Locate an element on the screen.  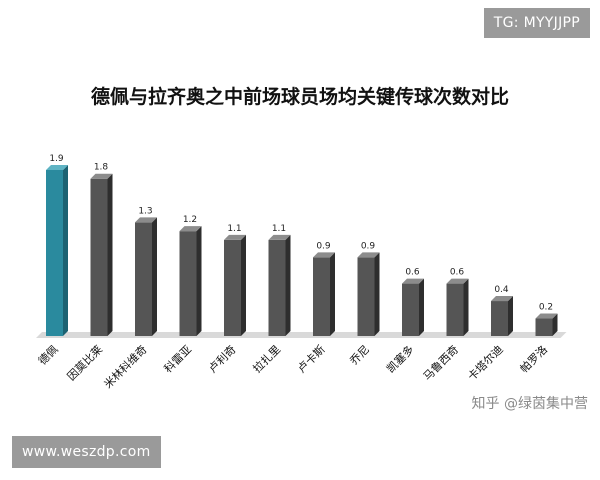
category-label-2: 因莫比莱 is located at coordinates (85, 363).